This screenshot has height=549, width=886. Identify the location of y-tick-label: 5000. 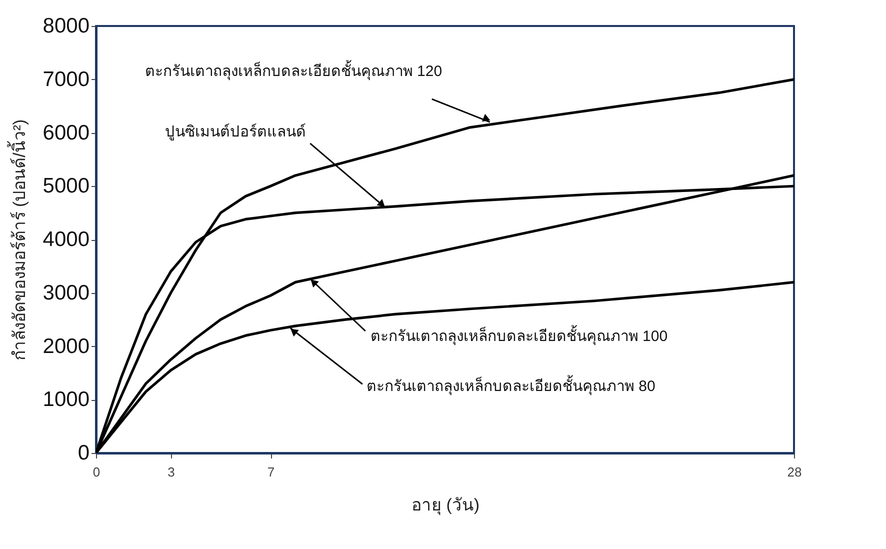
(66, 186).